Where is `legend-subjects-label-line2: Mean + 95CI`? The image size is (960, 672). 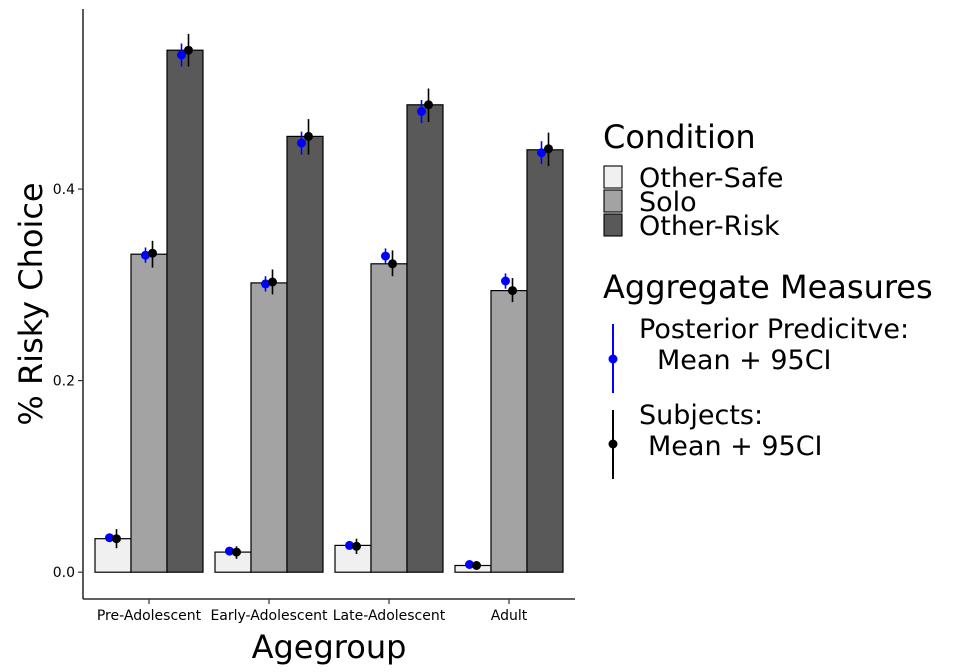 legend-subjects-label-line2: Mean + 95CI is located at coordinates (735, 446).